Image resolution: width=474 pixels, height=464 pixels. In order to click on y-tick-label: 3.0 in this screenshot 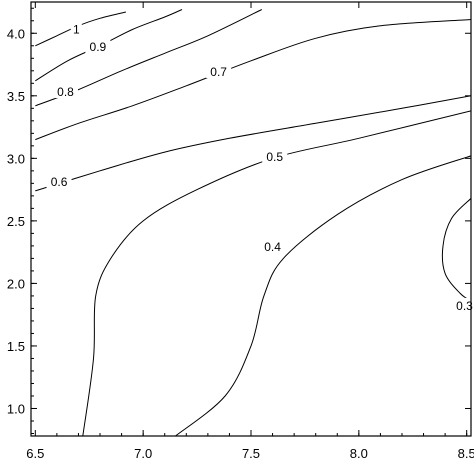, I will do `click(16, 158)`.